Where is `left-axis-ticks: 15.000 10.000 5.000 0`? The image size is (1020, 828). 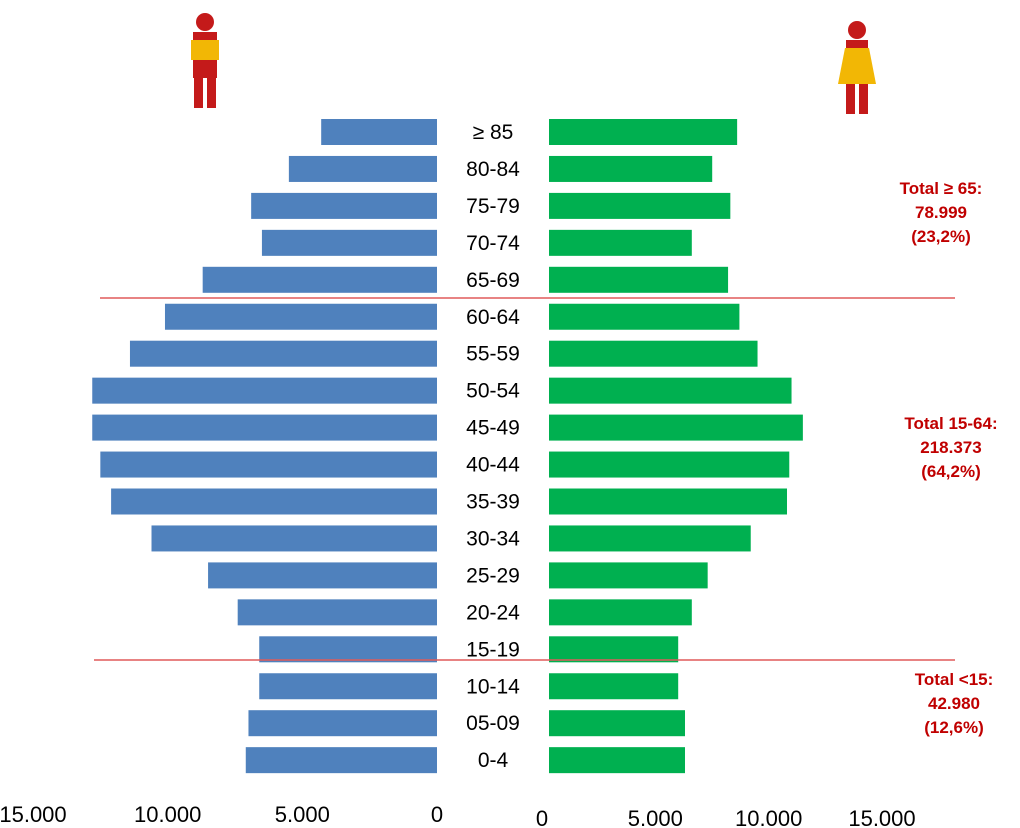
left-axis-ticks: 15.000 10.000 5.000 0 is located at coordinates (221, 814).